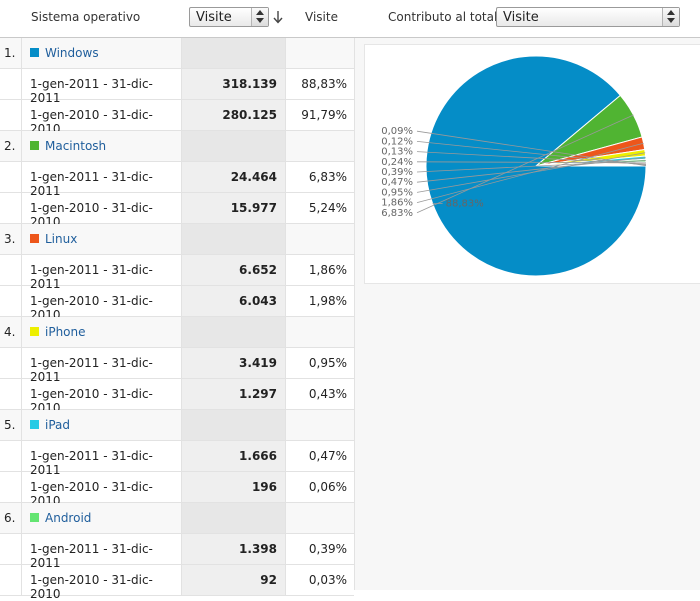  What do you see at coordinates (327, 580) in the screenshot?
I see `percent-value: 0,03%` at bounding box center [327, 580].